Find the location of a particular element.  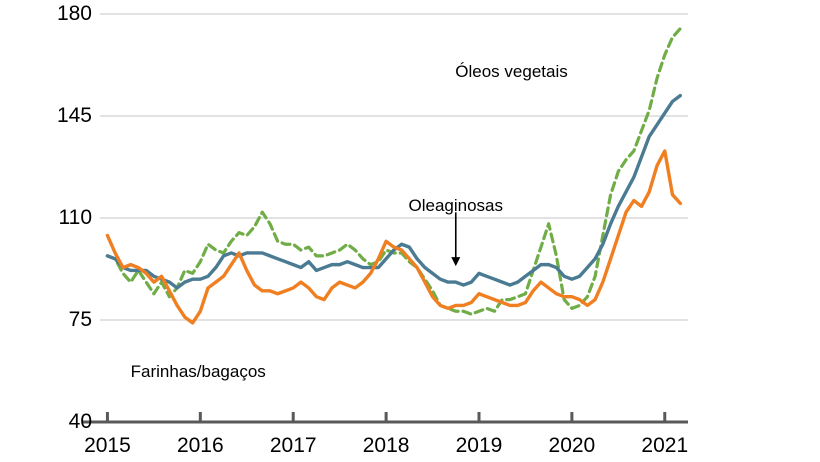

annotation-oleaginosas: Oleaginosas is located at coordinates (456, 206).